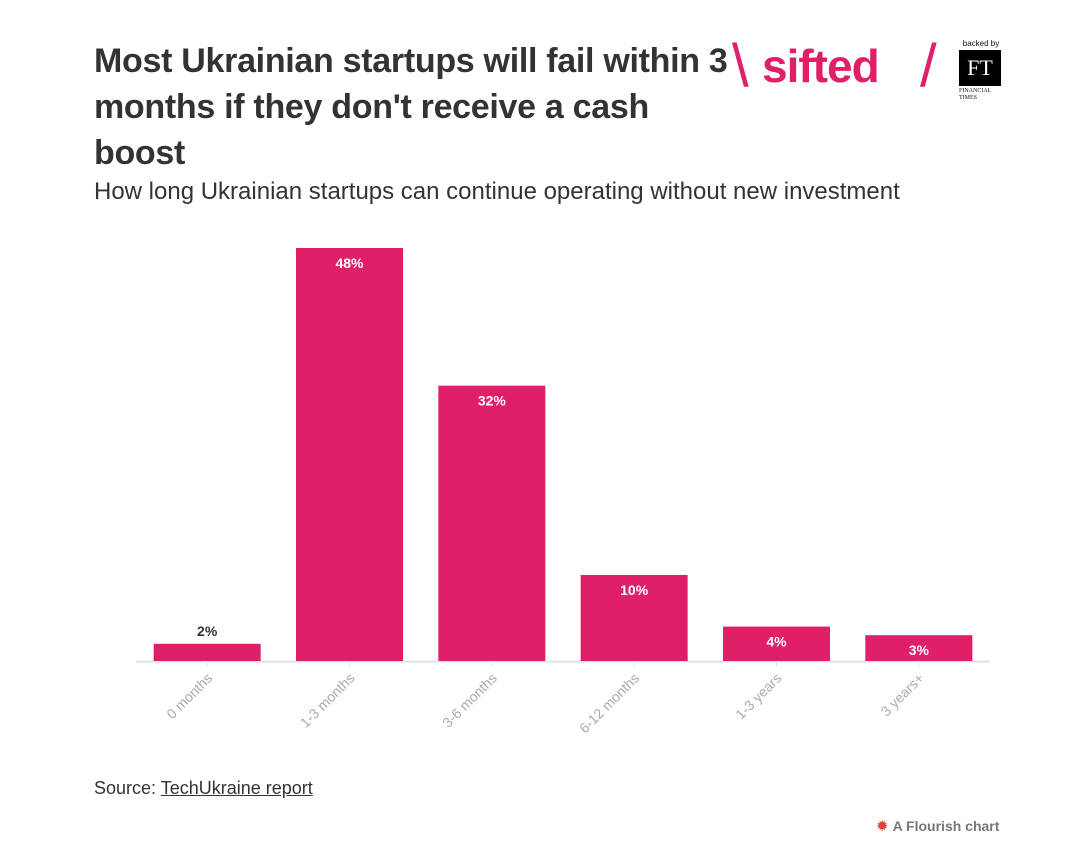 The height and width of the screenshot is (858, 1076). Describe the element at coordinates (189, 696) in the screenshot. I see `x-tick-label: 0 months` at that location.